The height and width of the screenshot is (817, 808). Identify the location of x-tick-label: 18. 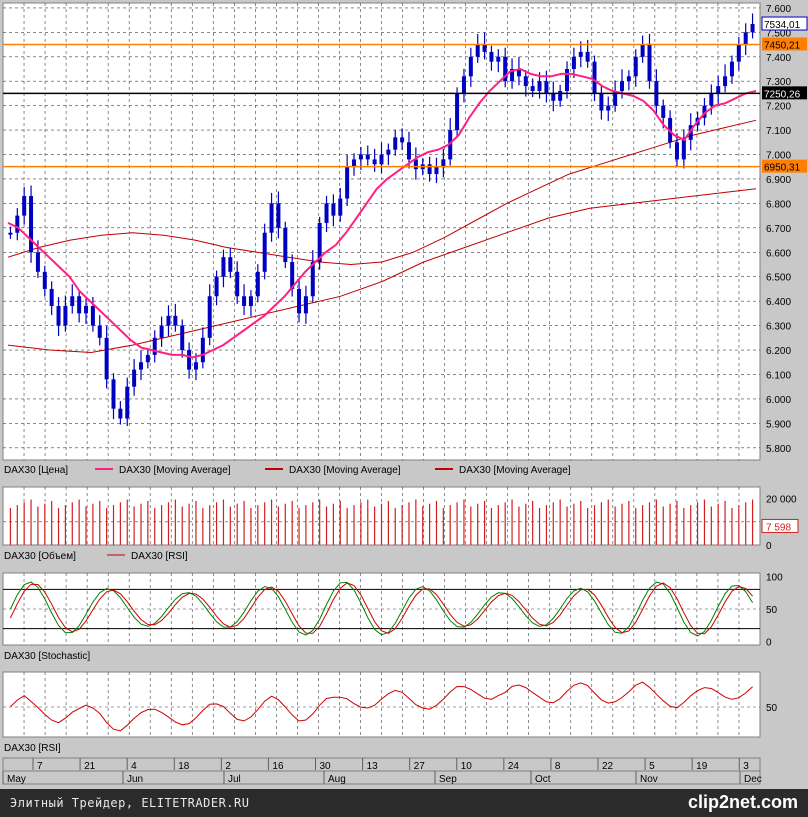
(184, 766).